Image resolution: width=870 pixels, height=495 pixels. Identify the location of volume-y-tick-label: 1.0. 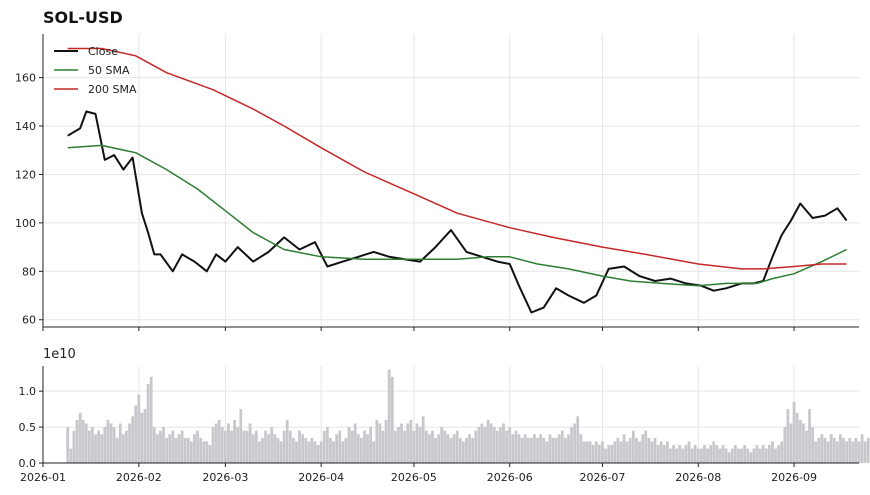
(28, 391).